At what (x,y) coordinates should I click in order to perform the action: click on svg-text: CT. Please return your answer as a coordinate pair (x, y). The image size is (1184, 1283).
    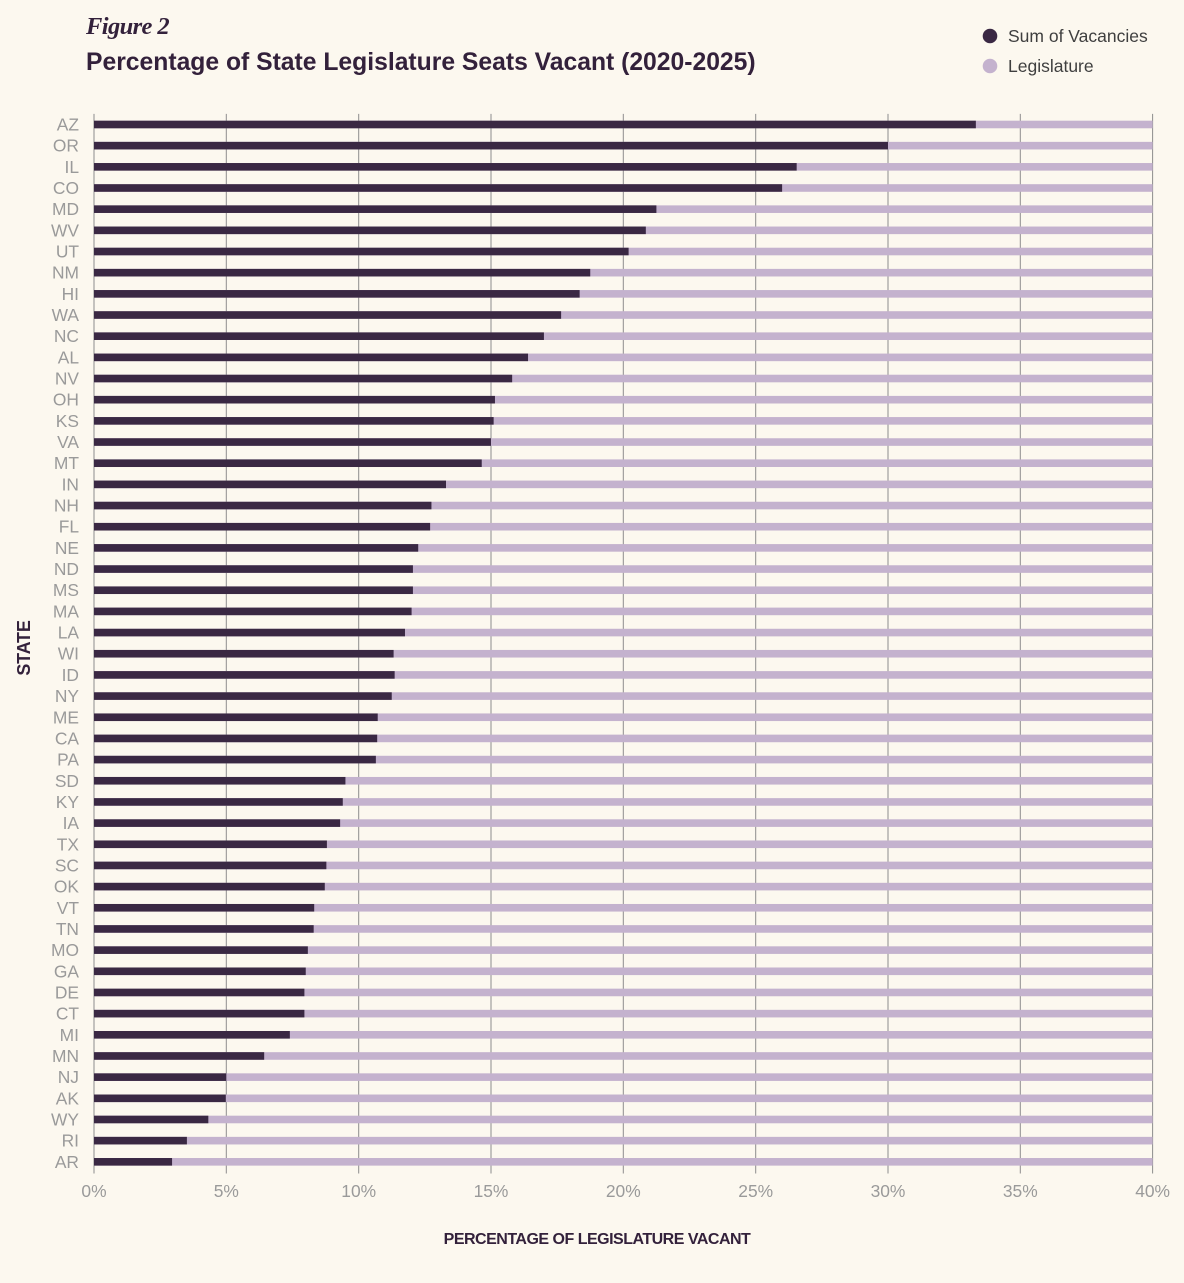
    Looking at the image, I should click on (68, 1014).